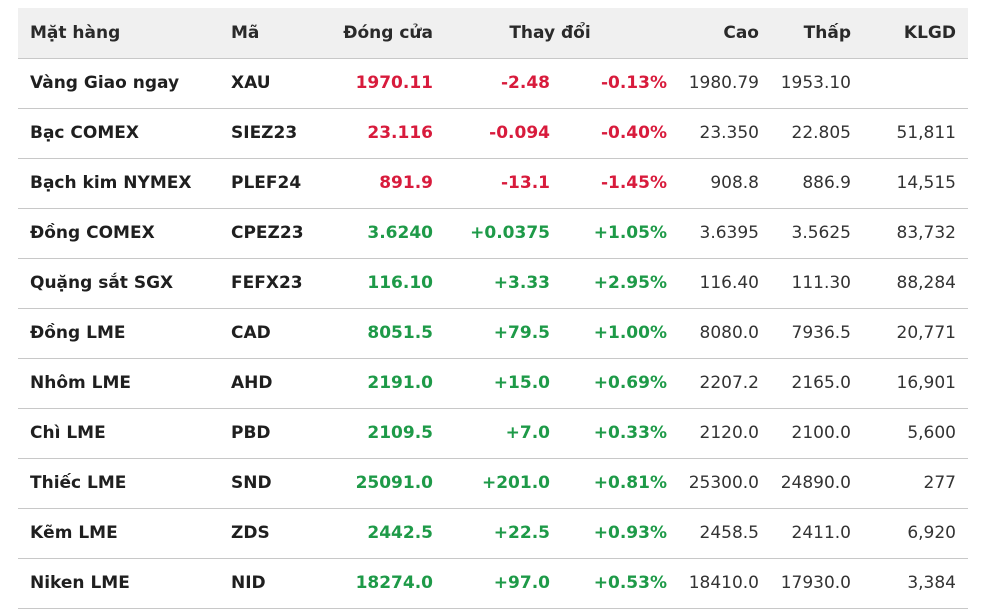 This screenshot has width=1001, height=609. What do you see at coordinates (124, 583) in the screenshot?
I see `commodity-name: Niken LME` at bounding box center [124, 583].